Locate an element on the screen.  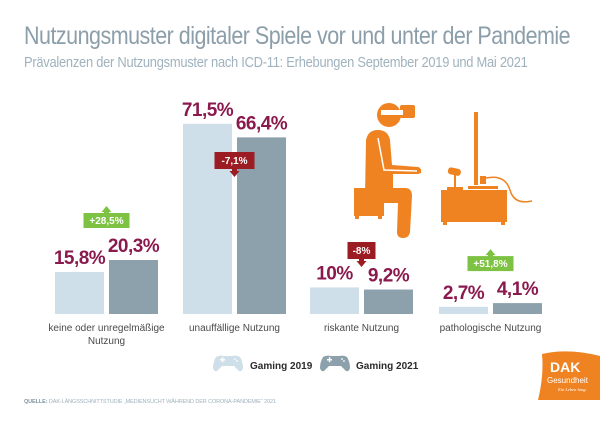
legend: Gaming 2019 Gaming 2021 is located at coordinates (316, 363).